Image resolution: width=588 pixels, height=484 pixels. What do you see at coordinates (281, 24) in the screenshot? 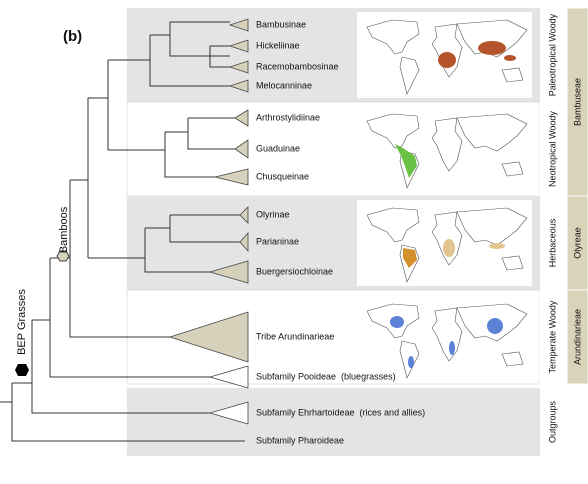
I see `clade-label: Bambusinae` at bounding box center [281, 24].